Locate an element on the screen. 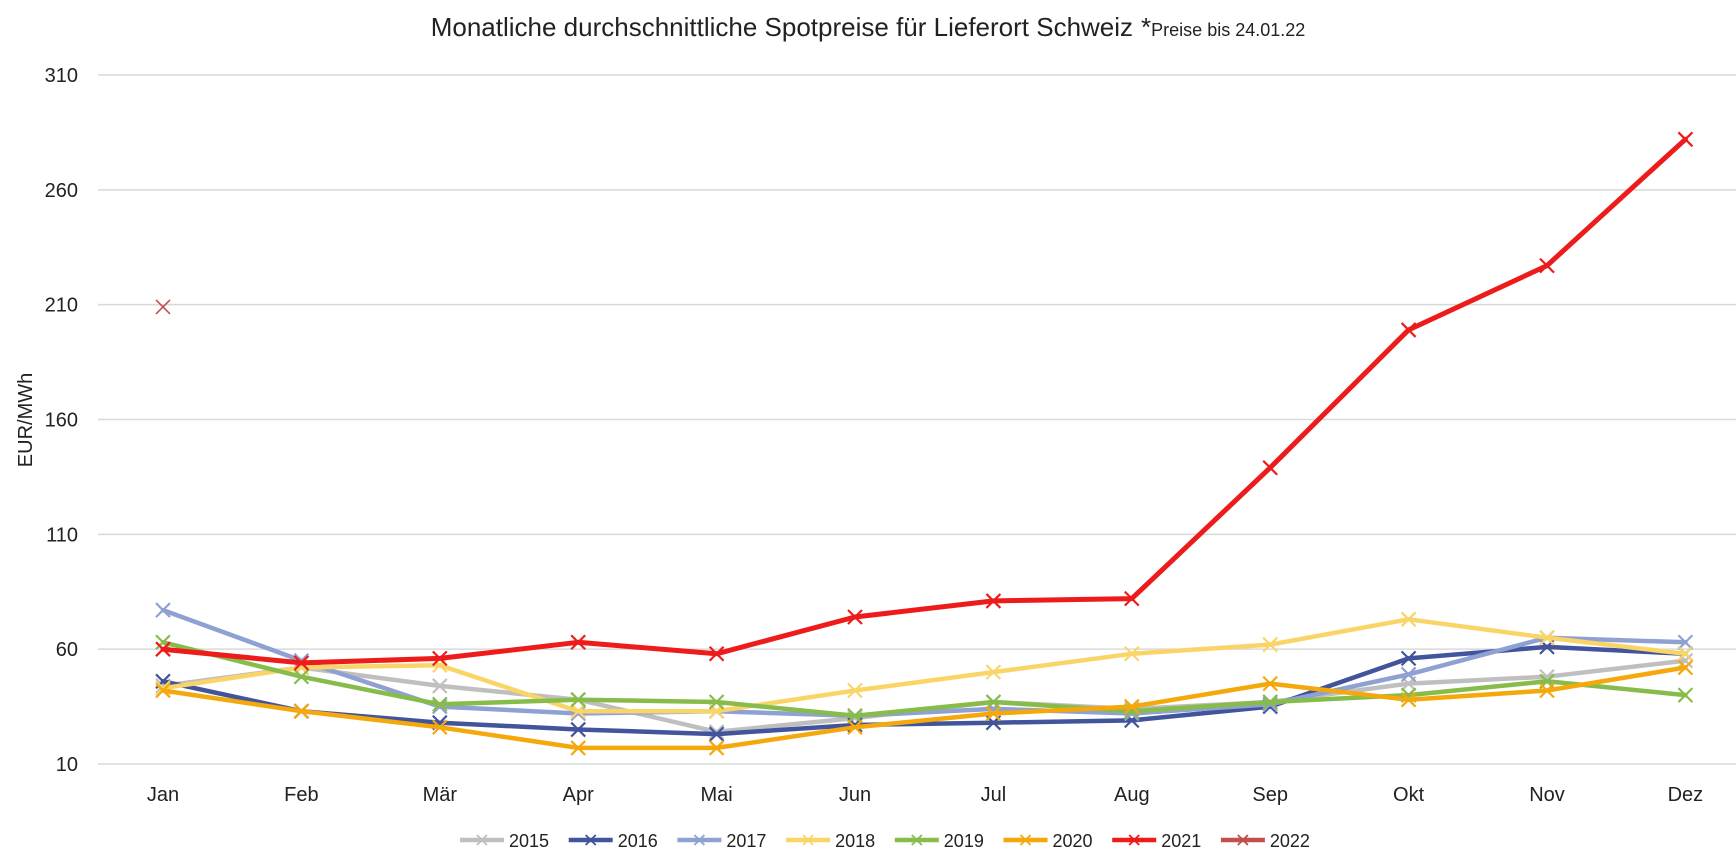 Image resolution: width=1736 pixels, height=851 pixels. y-tick-label: 110 is located at coordinates (62, 535).